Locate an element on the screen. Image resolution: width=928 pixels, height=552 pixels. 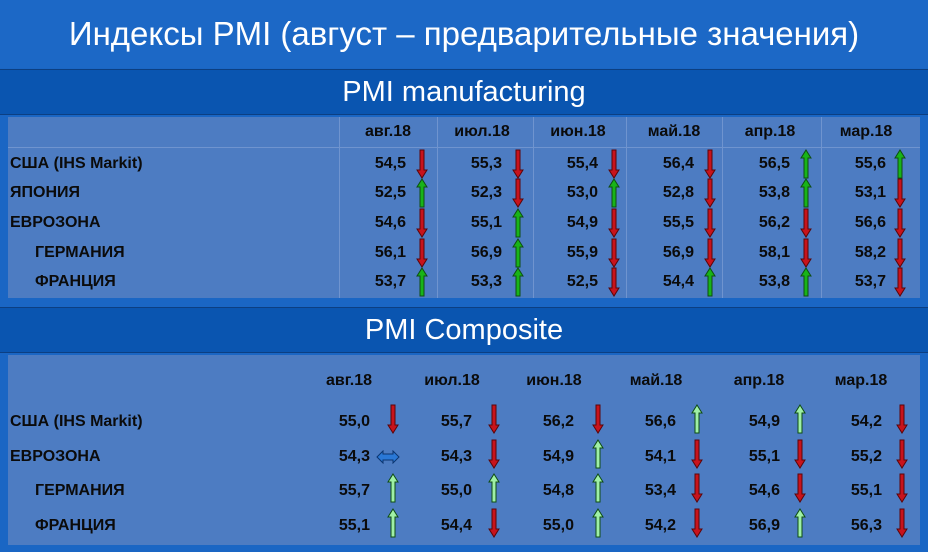
column-header: май.18 is located at coordinates (674, 131).